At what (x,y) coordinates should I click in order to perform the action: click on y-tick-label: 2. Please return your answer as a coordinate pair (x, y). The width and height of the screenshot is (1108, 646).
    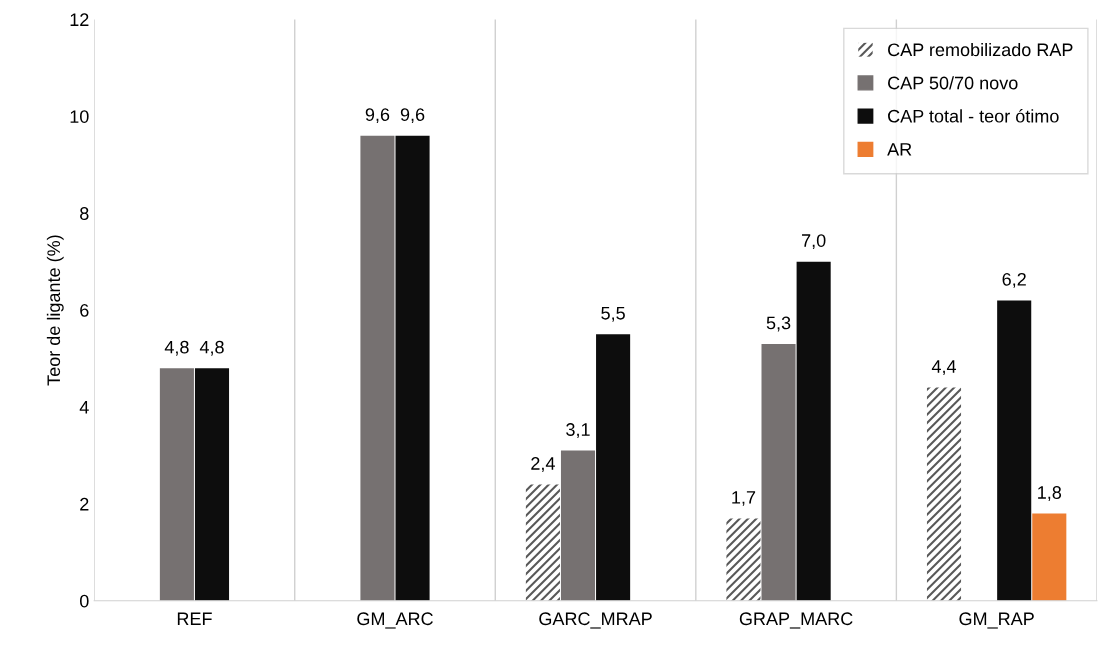
    Looking at the image, I should click on (84, 504).